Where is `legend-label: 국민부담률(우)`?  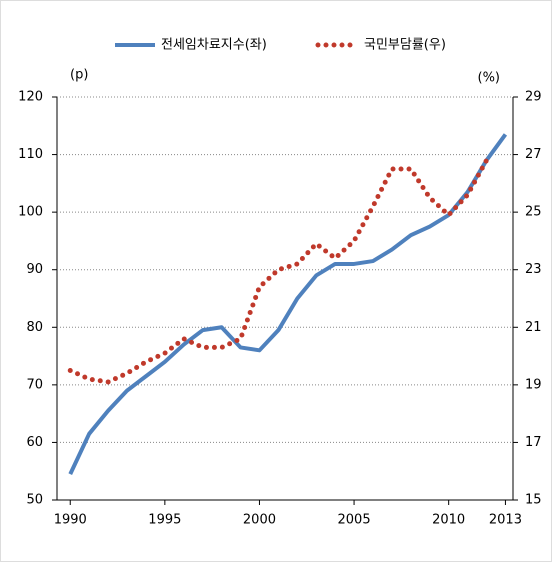
legend-label: 국민부담률(우) is located at coordinates (405, 45).